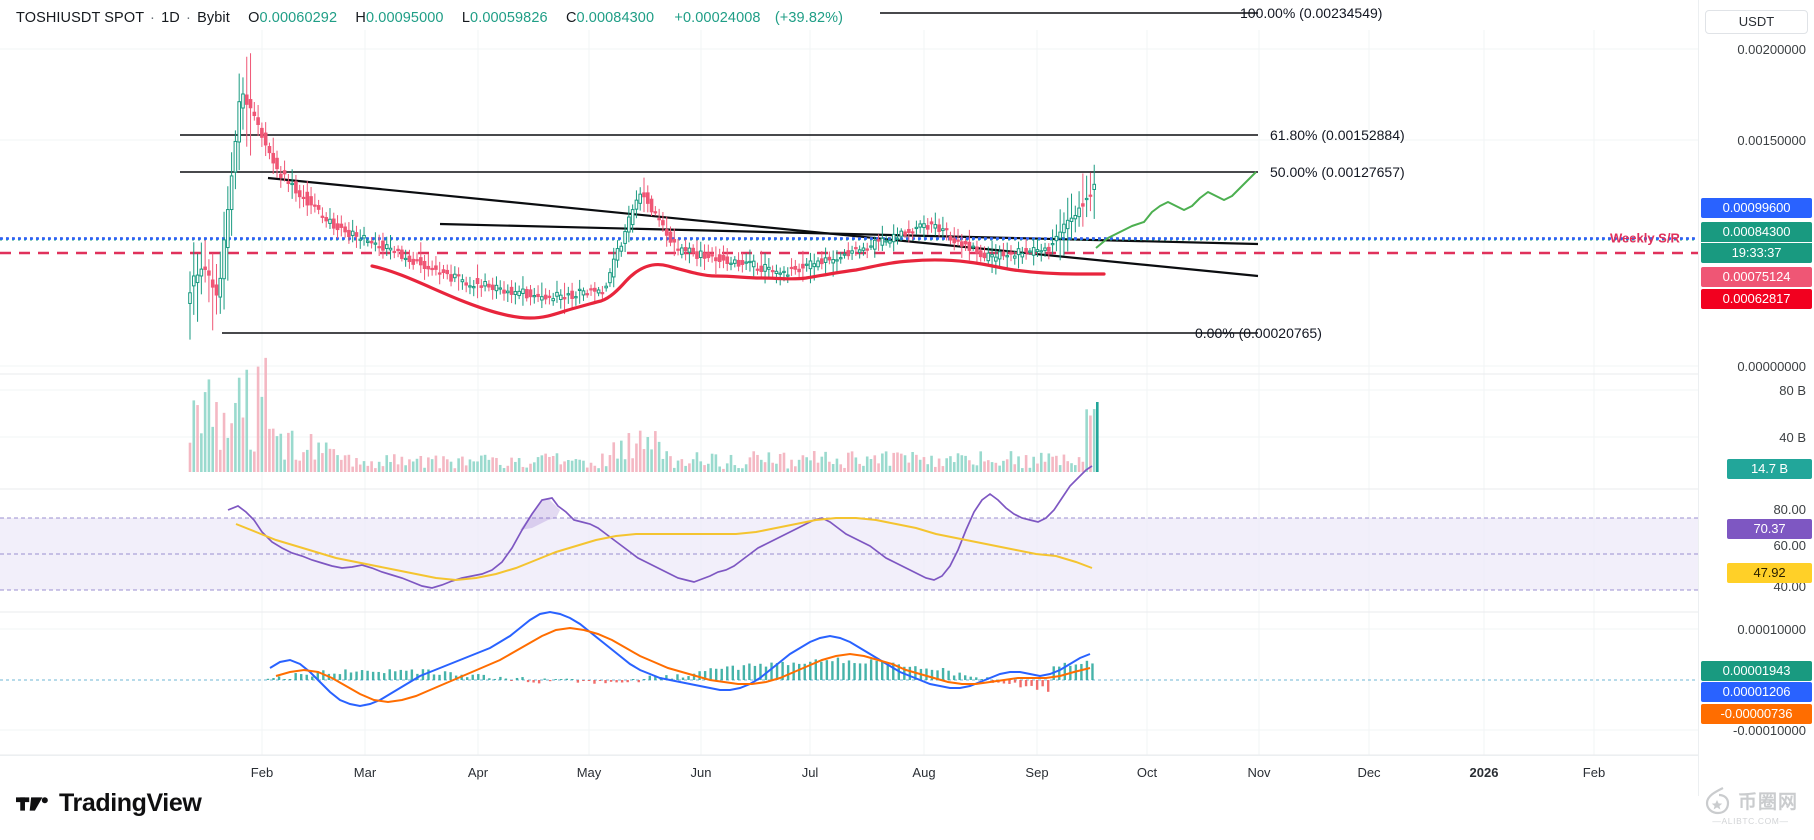 The image size is (1814, 840). I want to click on rsi-ma-value-badge: 47.92, so click(1769, 573).